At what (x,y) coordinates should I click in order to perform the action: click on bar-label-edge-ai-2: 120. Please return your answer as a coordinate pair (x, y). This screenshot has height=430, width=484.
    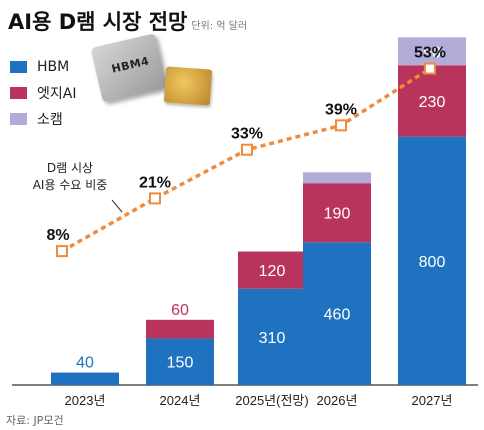
    Looking at the image, I should click on (272, 271).